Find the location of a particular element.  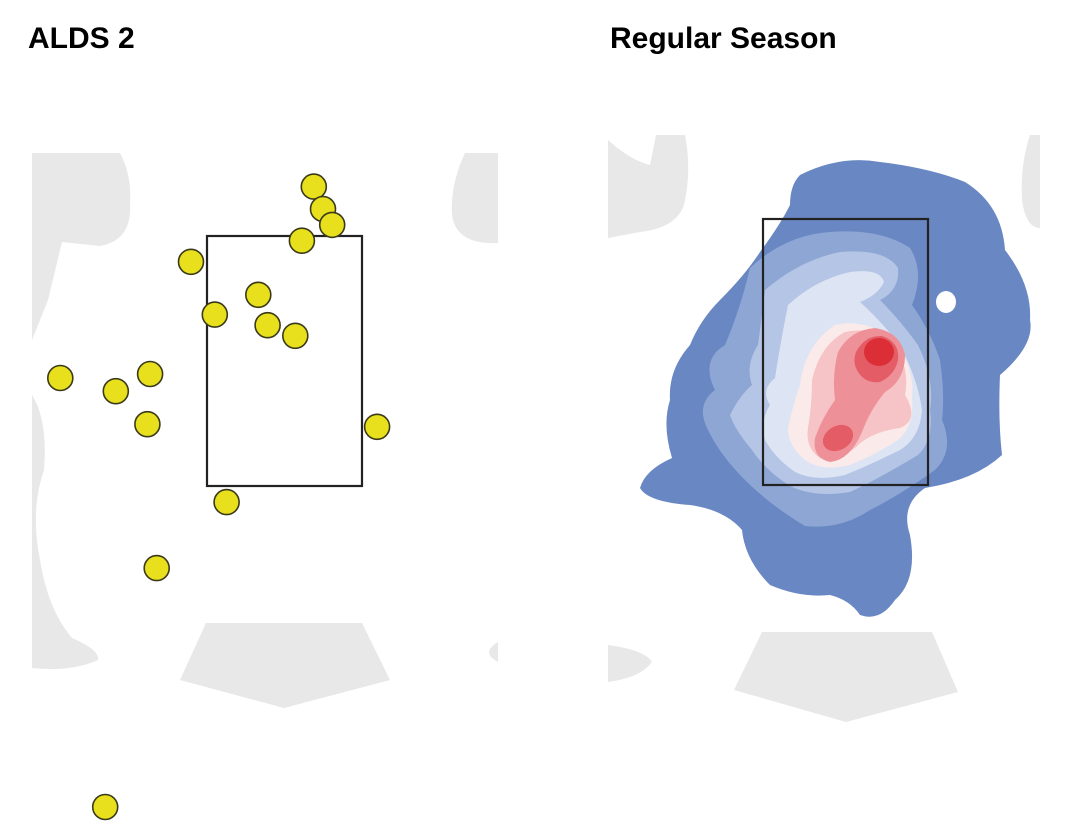

chart-title-regular-season: Regular Season is located at coordinates (723, 38).